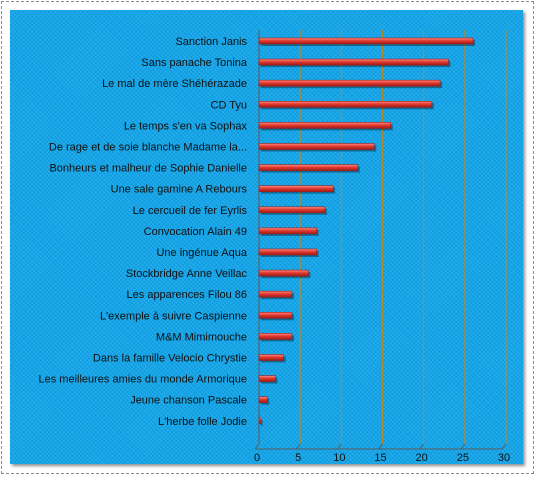 The height and width of the screenshot is (477, 537). I want to click on x-tick-label-5: 5, so click(298, 458).